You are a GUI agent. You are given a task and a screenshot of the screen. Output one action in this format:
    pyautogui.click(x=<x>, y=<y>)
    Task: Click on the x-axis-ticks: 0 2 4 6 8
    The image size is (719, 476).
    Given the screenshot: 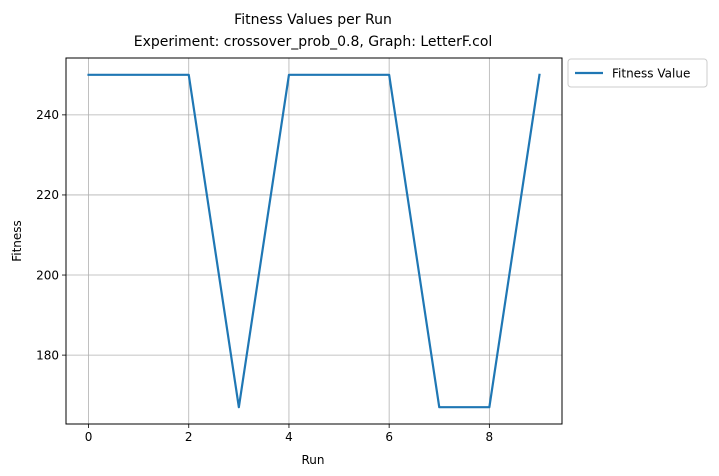 What is the action you would take?
    pyautogui.click(x=289, y=434)
    